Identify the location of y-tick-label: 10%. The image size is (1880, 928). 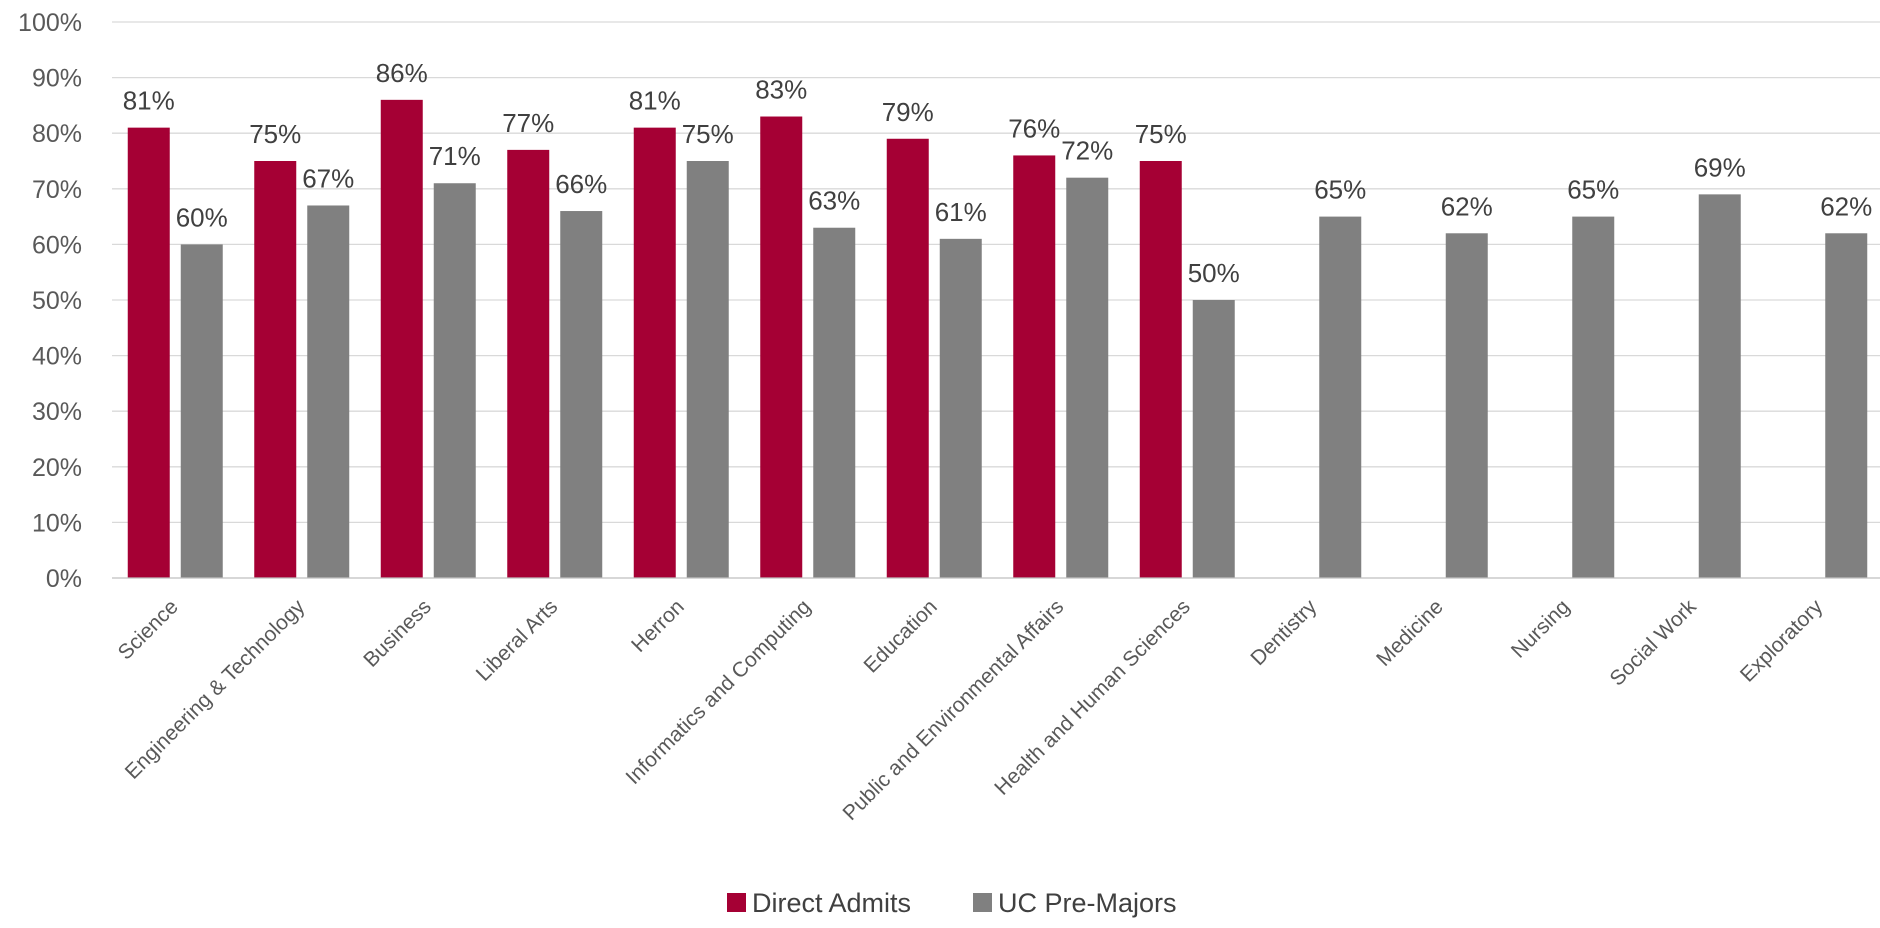
(57, 523).